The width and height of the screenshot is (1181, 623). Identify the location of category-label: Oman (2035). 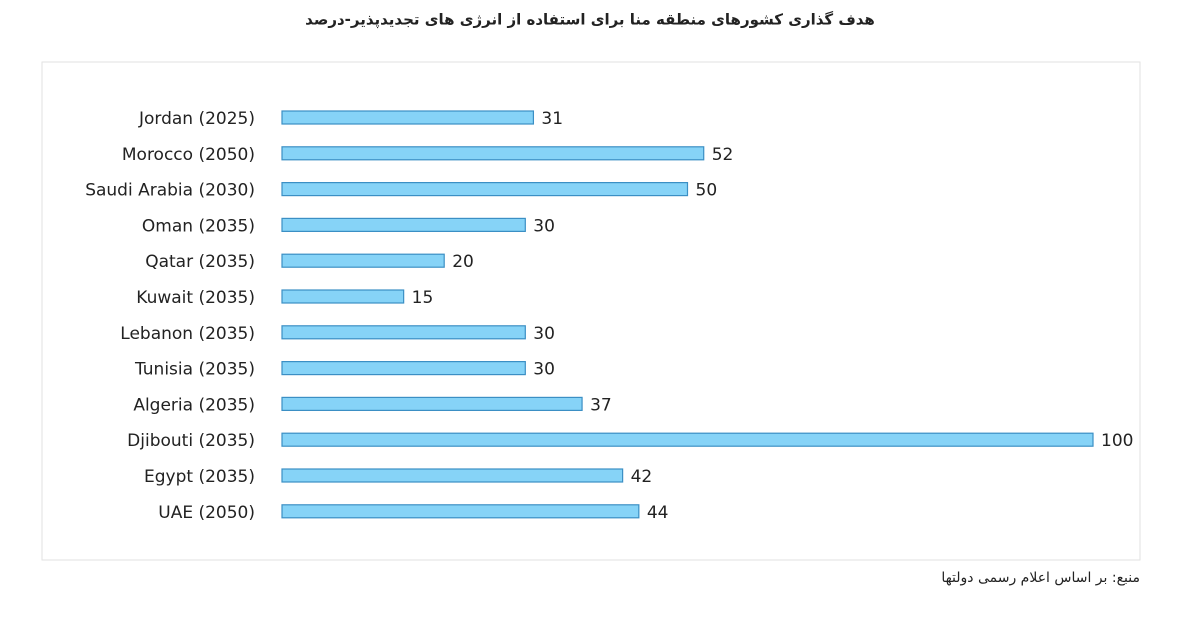
(198, 226).